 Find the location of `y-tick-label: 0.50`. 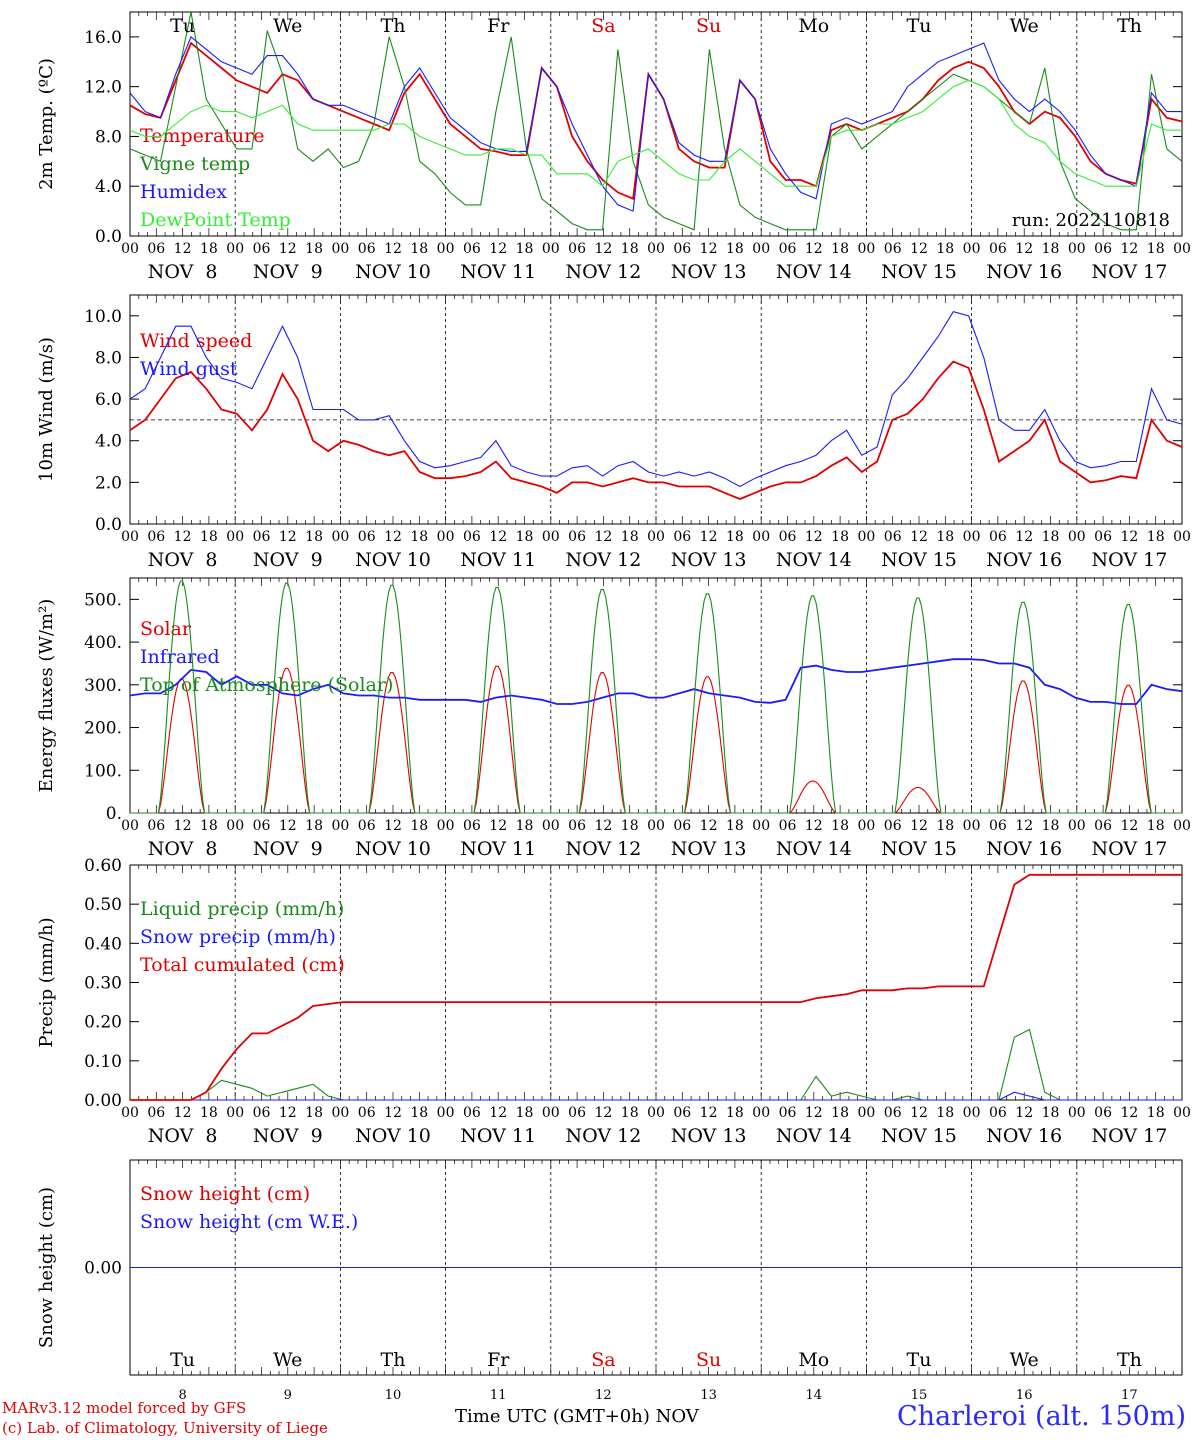

y-tick-label: 0.50 is located at coordinates (103, 905).